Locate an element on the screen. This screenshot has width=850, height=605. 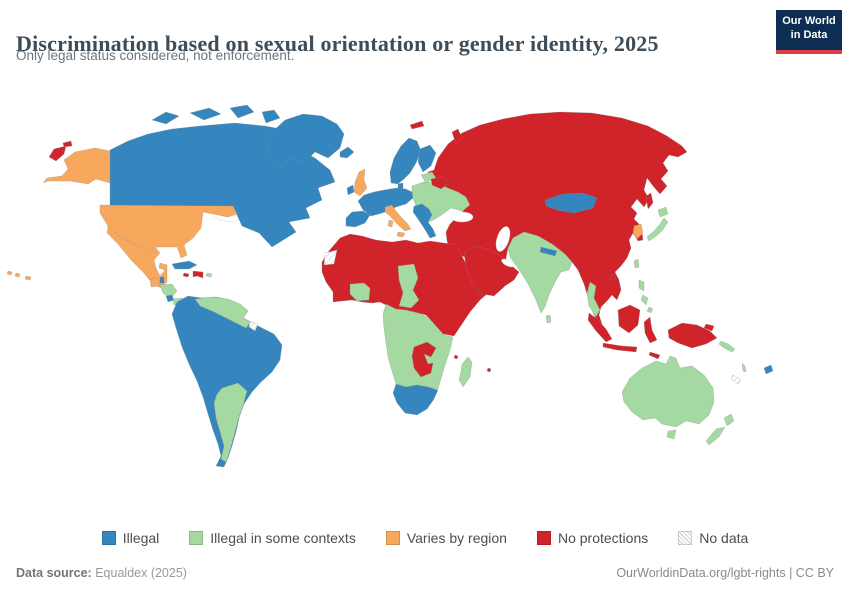
owid-logo: Our World in Data is located at coordinates (809, 32).